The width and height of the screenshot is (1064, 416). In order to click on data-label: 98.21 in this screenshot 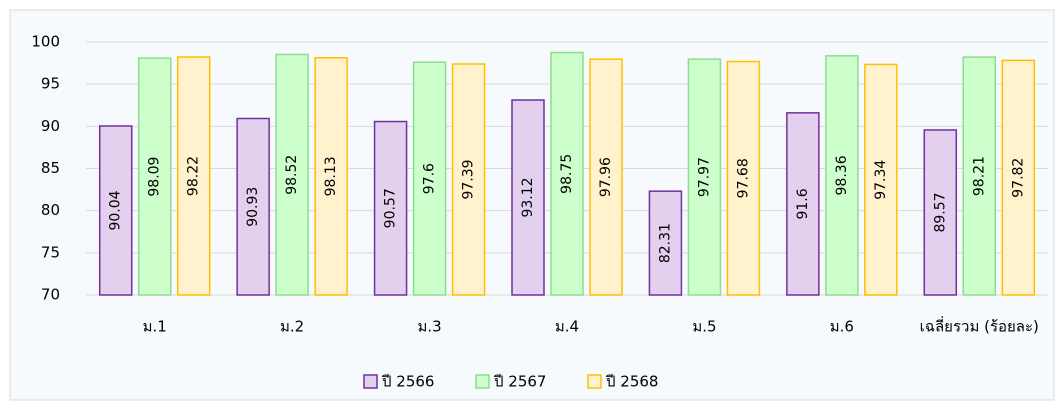, I will do `click(979, 176)`.